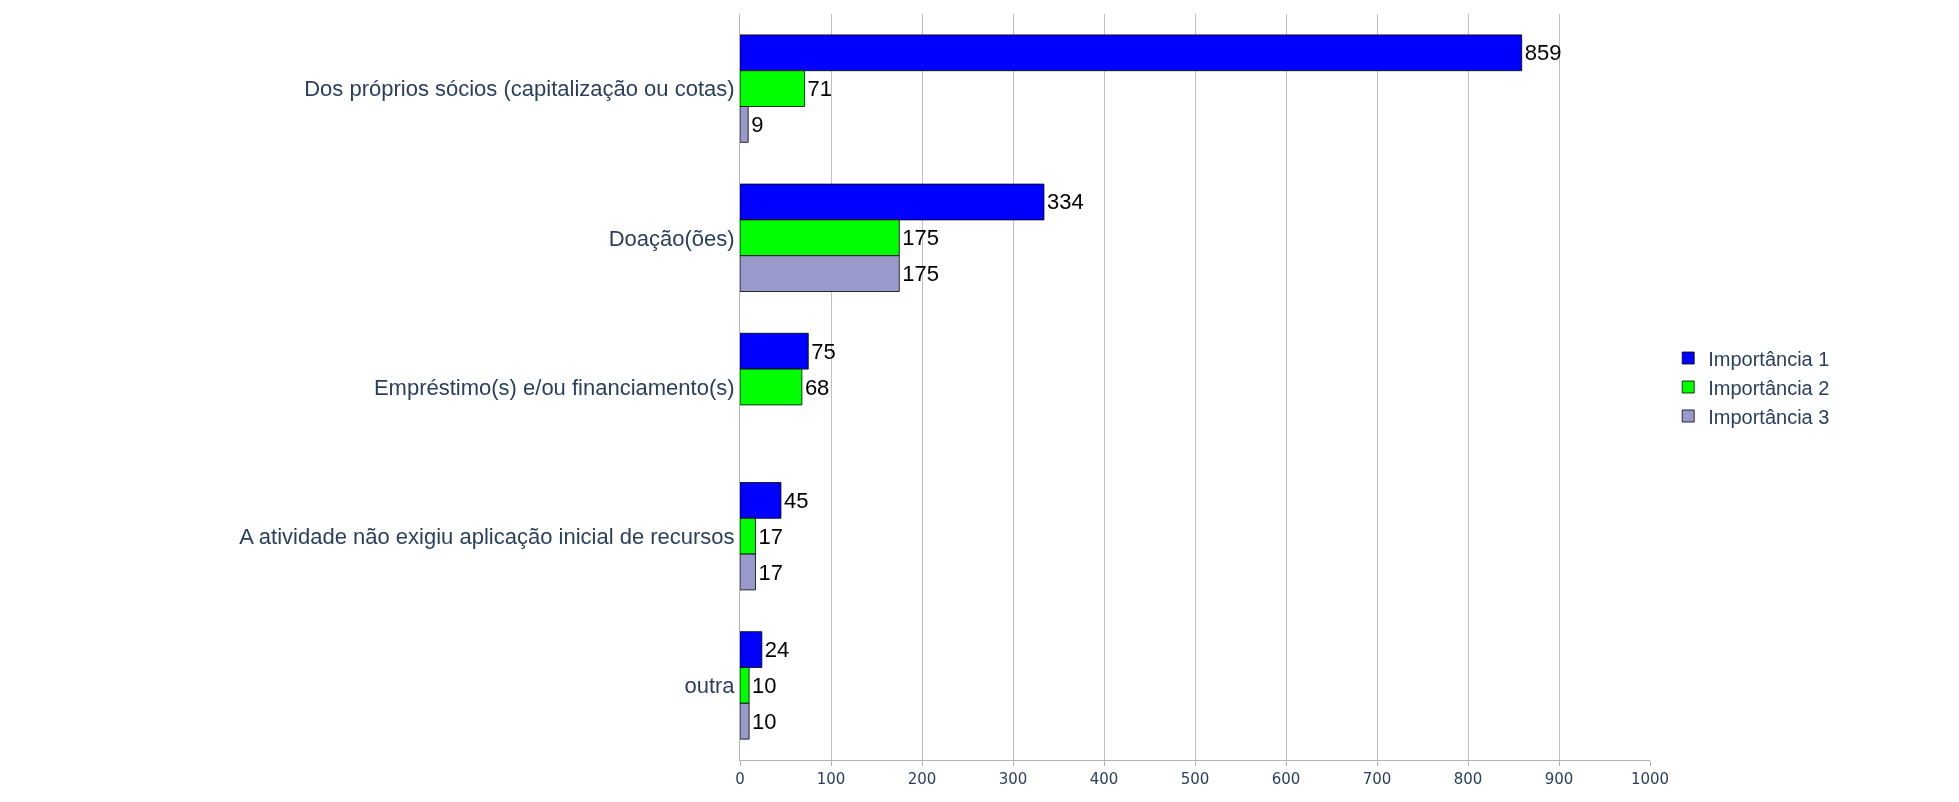 Image resolution: width=1959 pixels, height=802 pixels. What do you see at coordinates (831, 779) in the screenshot?
I see `x-tick-label: 100` at bounding box center [831, 779].